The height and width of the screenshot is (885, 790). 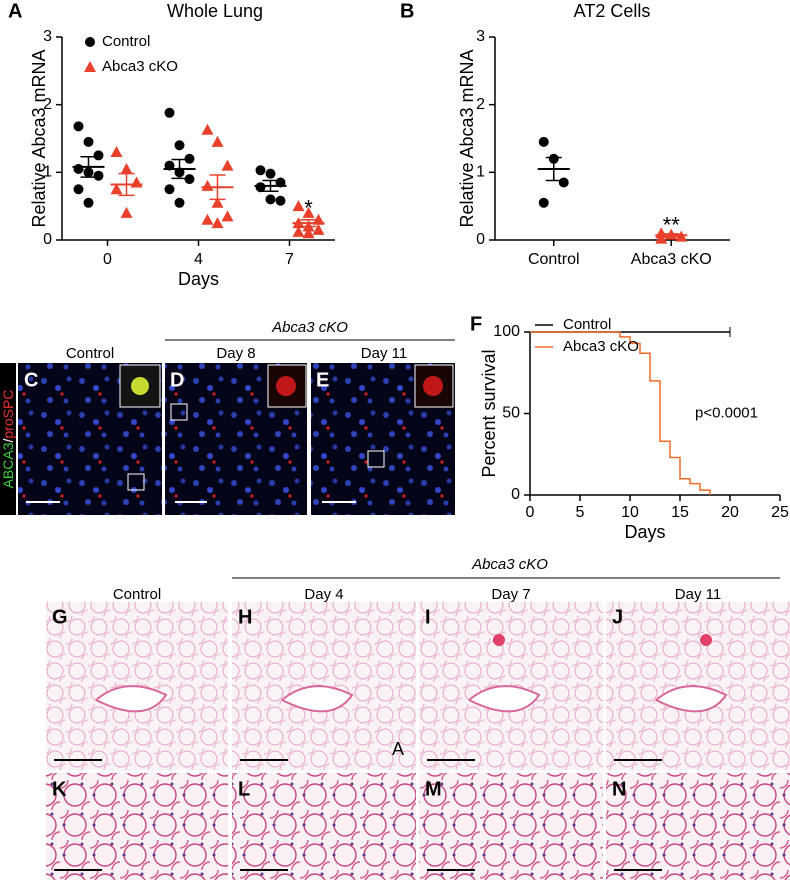 What do you see at coordinates (506, 331) in the screenshot?
I see `y-tick-label: 100` at bounding box center [506, 331].